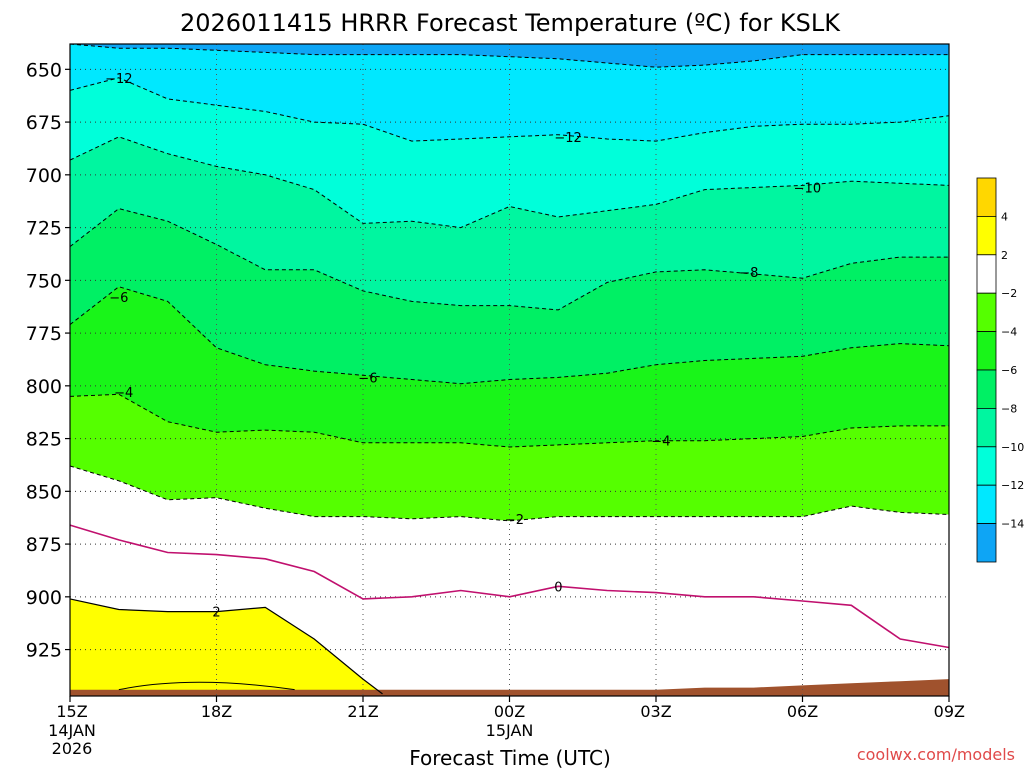  Describe the element at coordinates (367, 378) in the screenshot. I see `isotherm-label-5: −6` at that location.